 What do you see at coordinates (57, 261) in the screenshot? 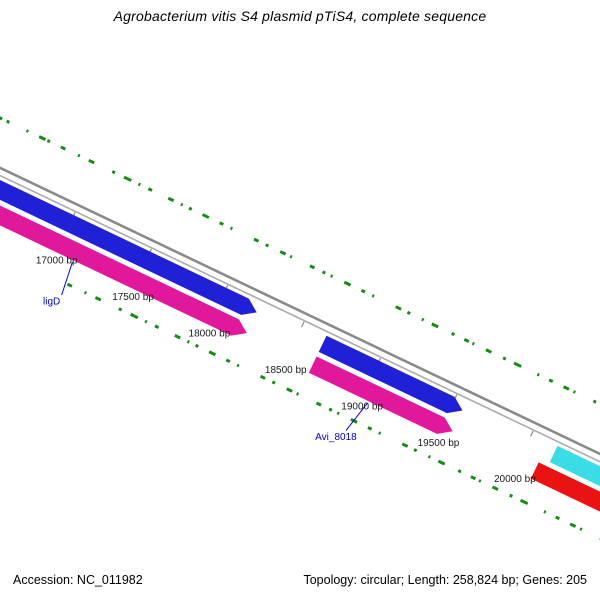
I see `ruler-tick-label: 17000 bp` at bounding box center [57, 261].